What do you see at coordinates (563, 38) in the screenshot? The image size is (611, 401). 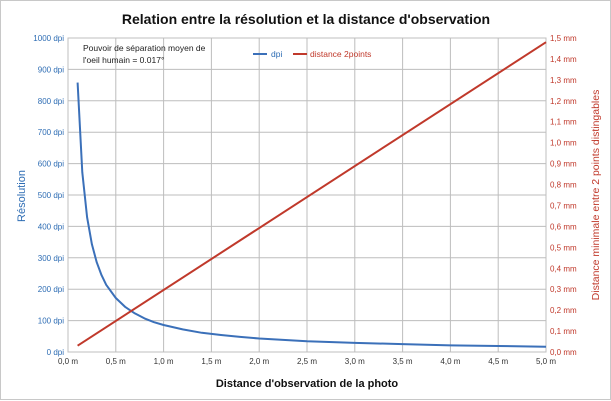 I see `y-right-tick-label: 1,5 mm` at bounding box center [563, 38].